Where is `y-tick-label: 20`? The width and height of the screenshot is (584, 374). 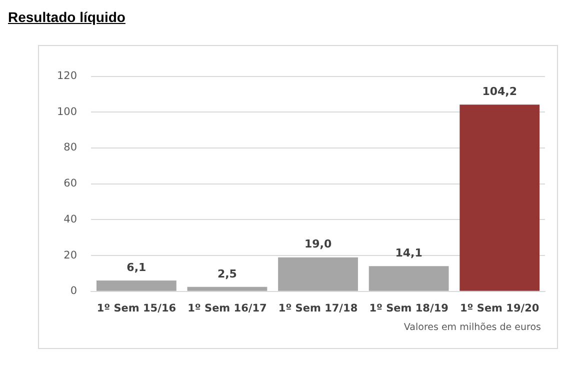
y-tick-label: 20 is located at coordinates (71, 255).